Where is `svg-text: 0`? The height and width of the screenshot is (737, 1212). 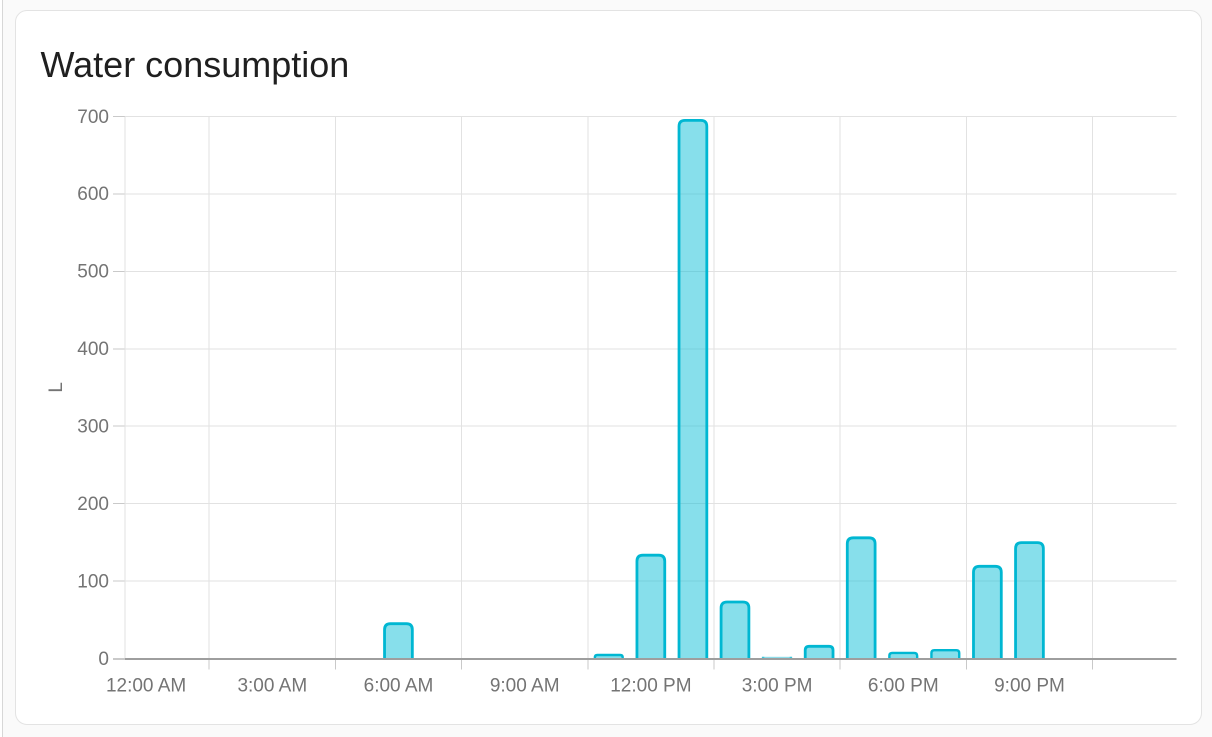 svg-text: 0 is located at coordinates (103, 659).